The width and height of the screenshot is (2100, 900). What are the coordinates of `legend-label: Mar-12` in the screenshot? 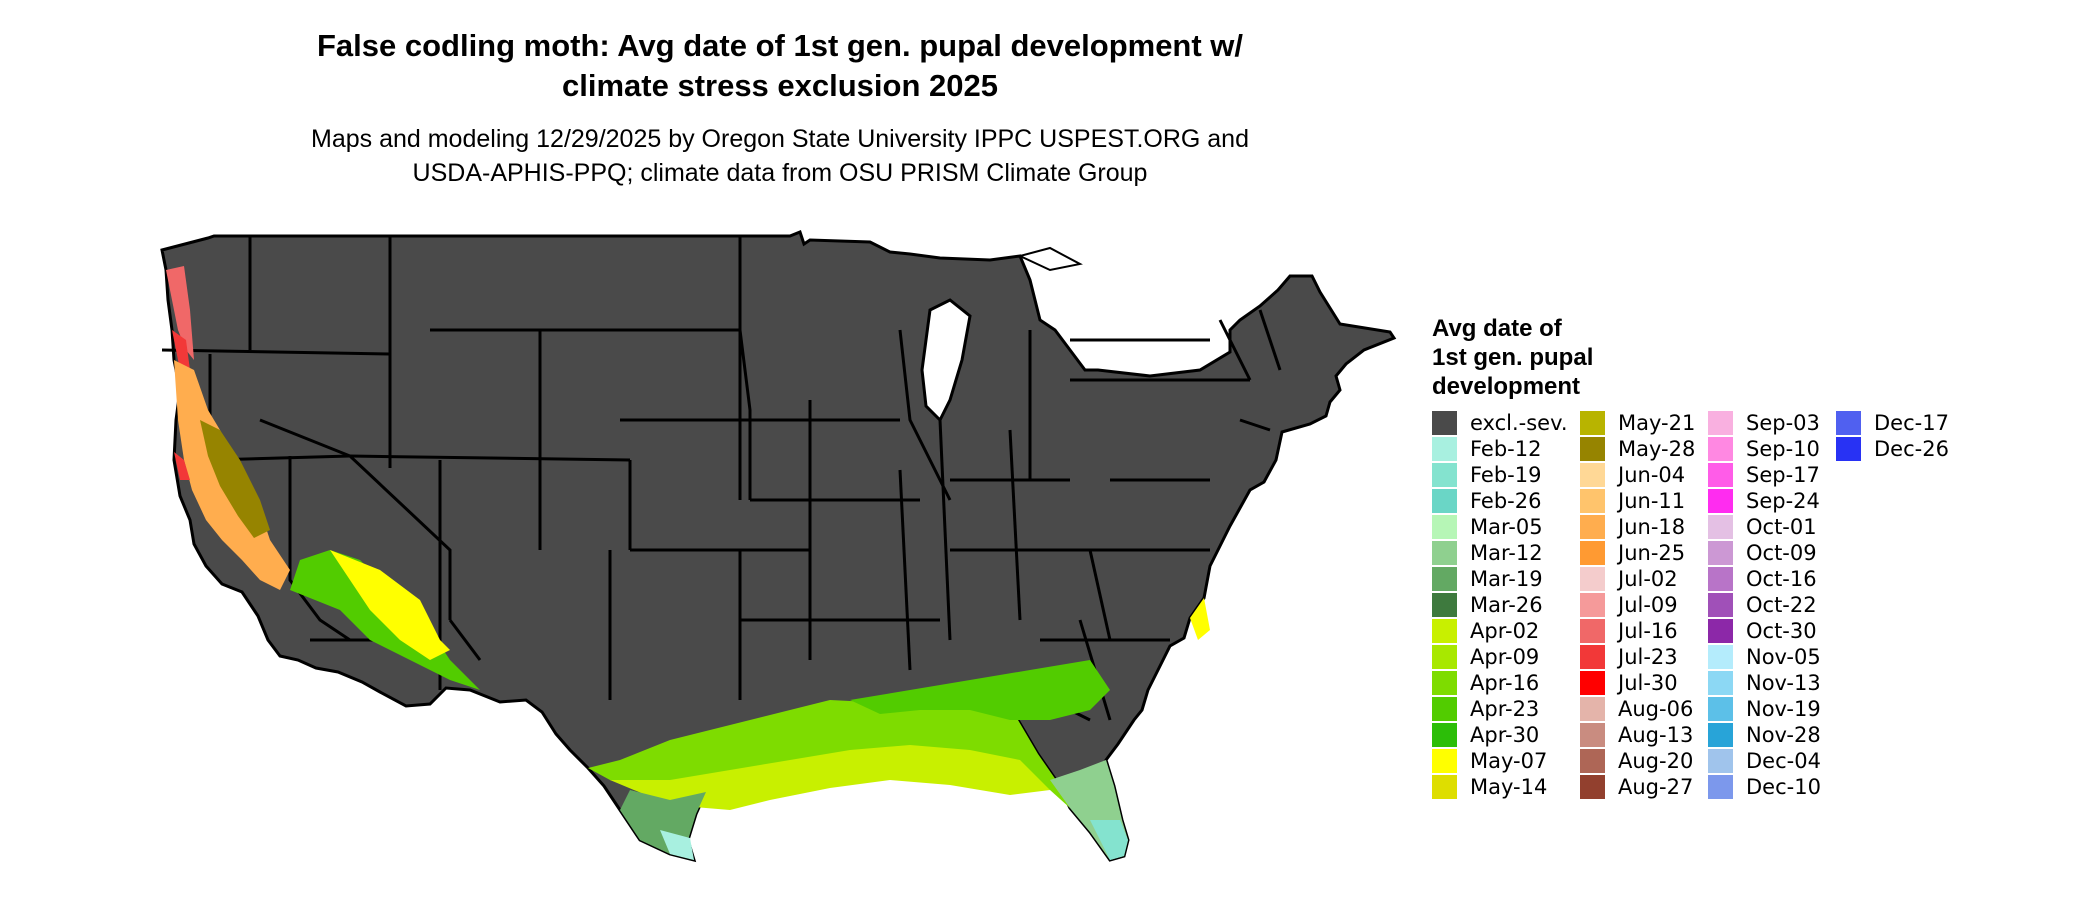 It's located at (1506, 553).